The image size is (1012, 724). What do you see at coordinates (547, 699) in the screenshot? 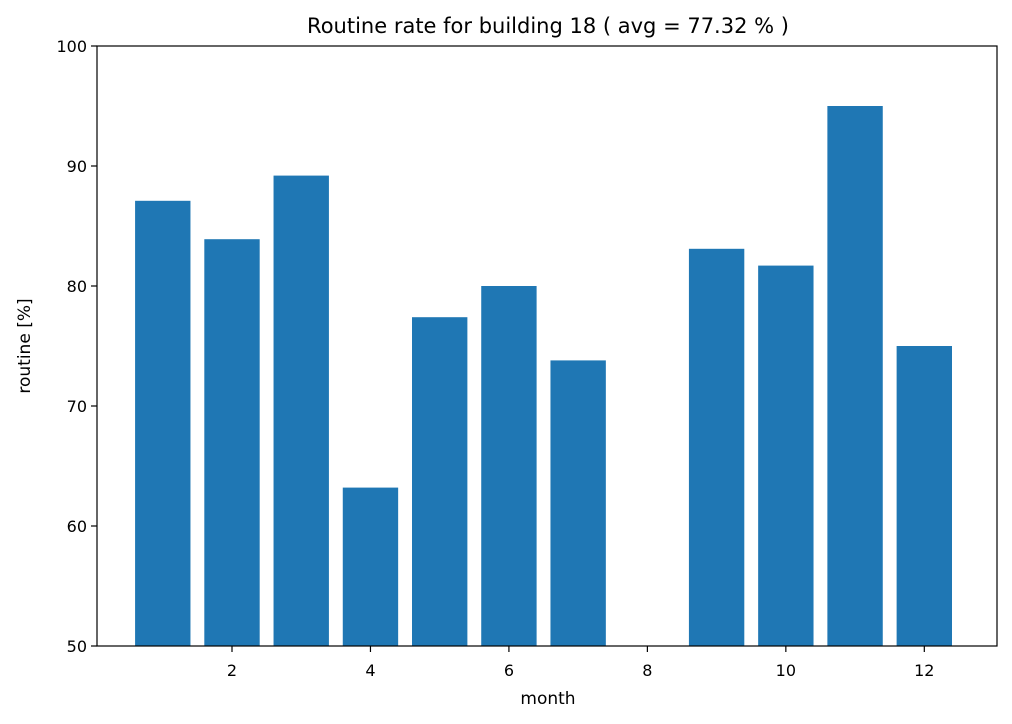
I see `x-axis-label: month` at bounding box center [547, 699].